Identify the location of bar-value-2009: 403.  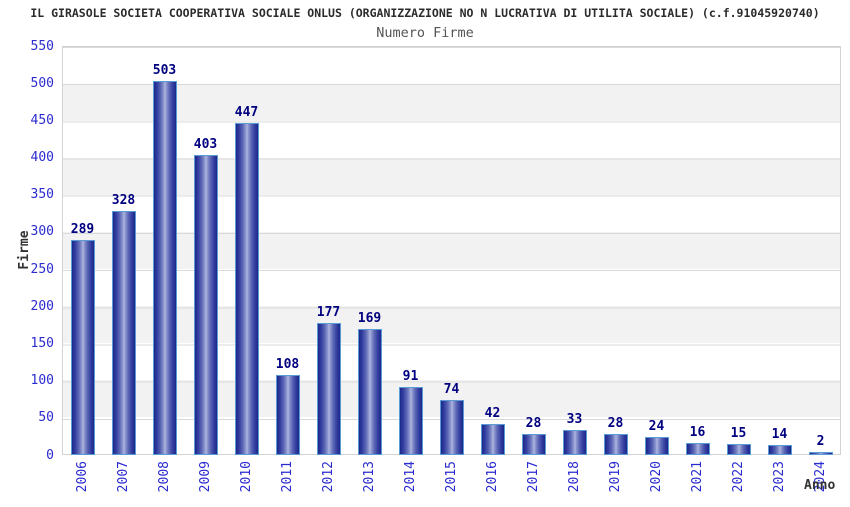
(205, 144).